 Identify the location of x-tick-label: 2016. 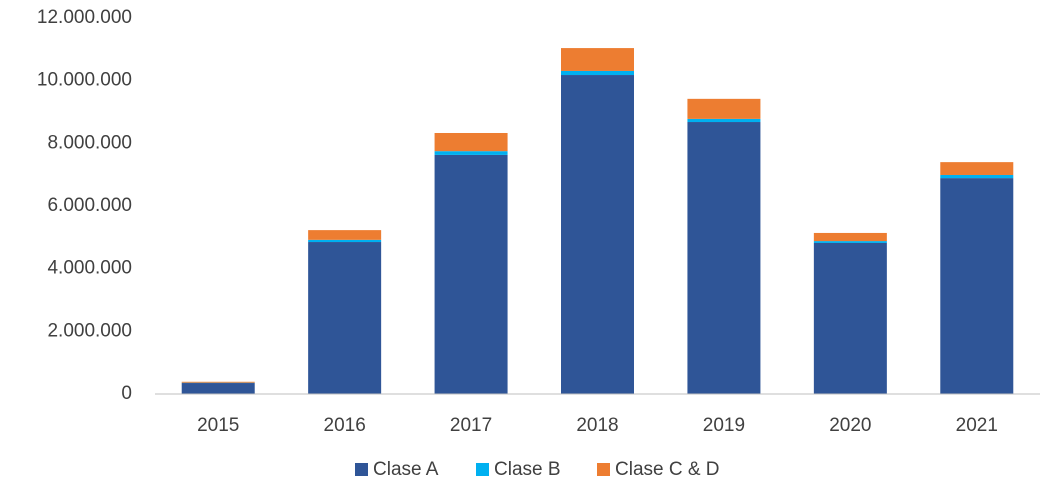
(345, 425).